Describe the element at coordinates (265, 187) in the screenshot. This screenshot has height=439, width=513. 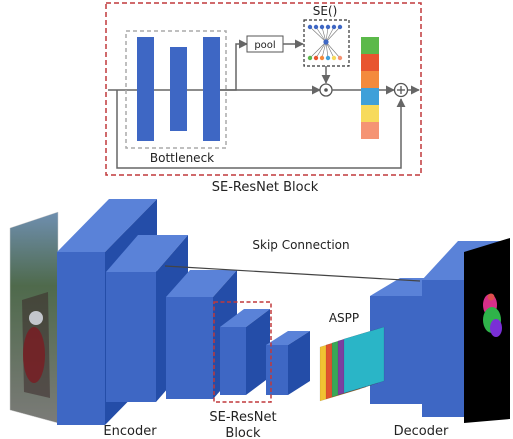
I see `se-resnet-block-title: SE-ResNet Block` at that location.